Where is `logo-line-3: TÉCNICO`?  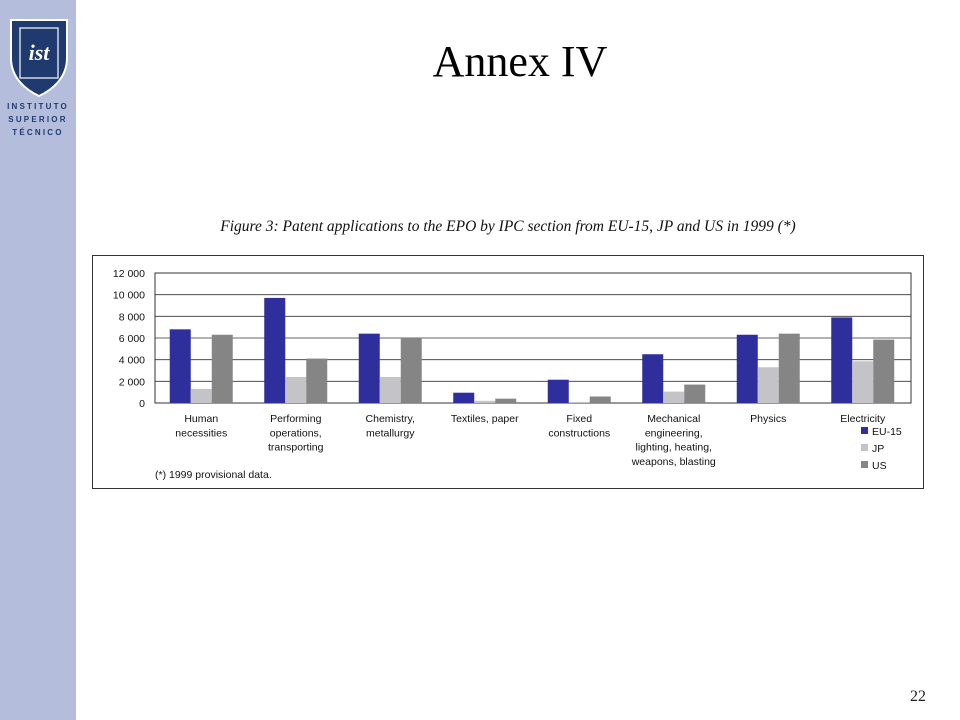
logo-line-3: TÉCNICO is located at coordinates (38, 132).